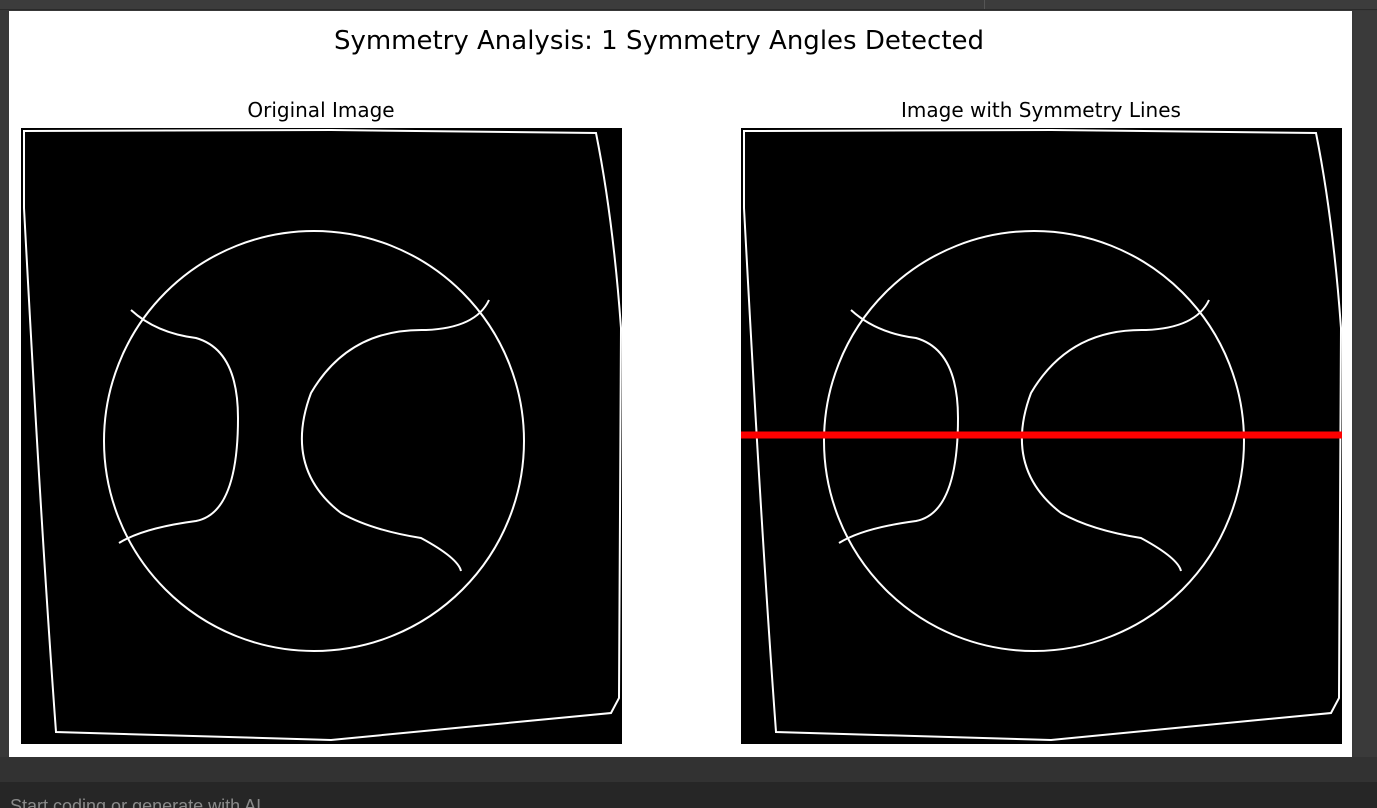  I want to click on code-input-placeholder: Start coding or generate with AI, so click(136, 802).